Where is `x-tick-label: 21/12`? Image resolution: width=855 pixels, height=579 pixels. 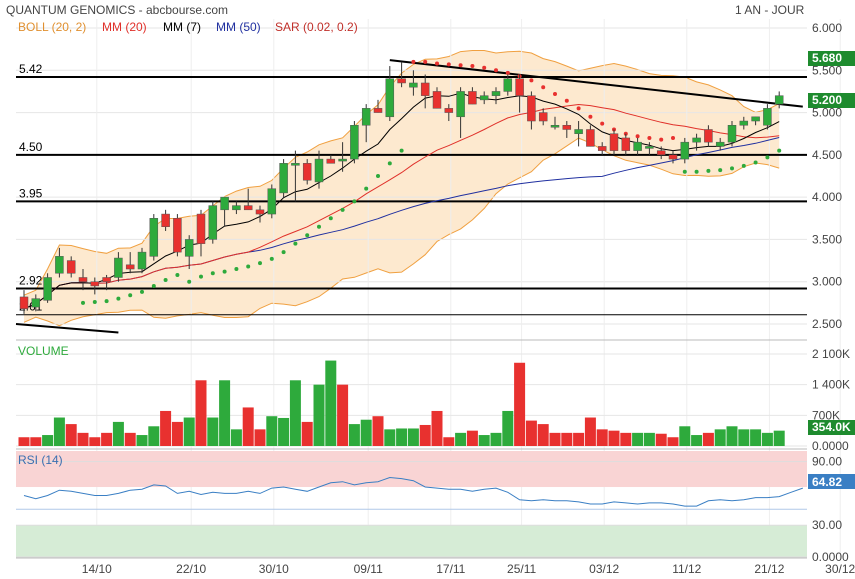
x-tick-label: 21/12 is located at coordinates (769, 569).